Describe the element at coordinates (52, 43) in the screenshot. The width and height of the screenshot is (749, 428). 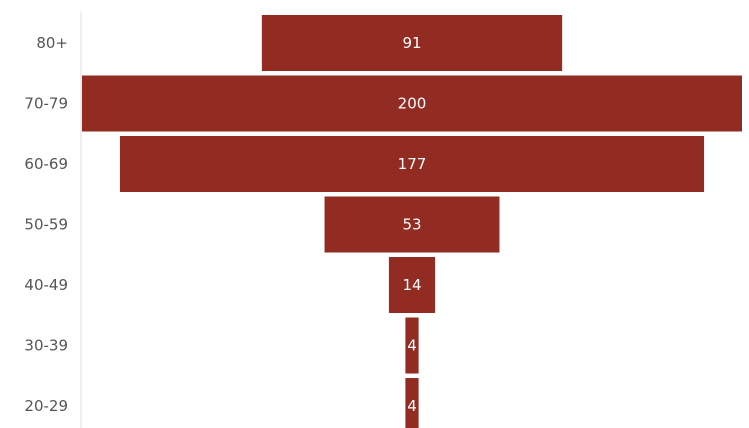
I see `category-label: 80+` at that location.